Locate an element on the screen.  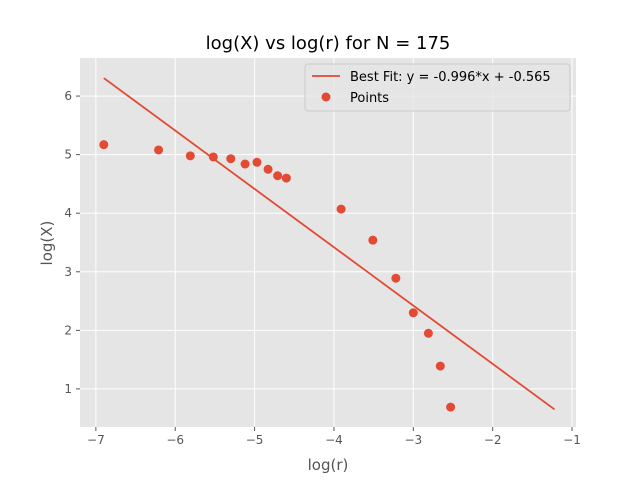
y-tick-label: 2 is located at coordinates (68, 330).